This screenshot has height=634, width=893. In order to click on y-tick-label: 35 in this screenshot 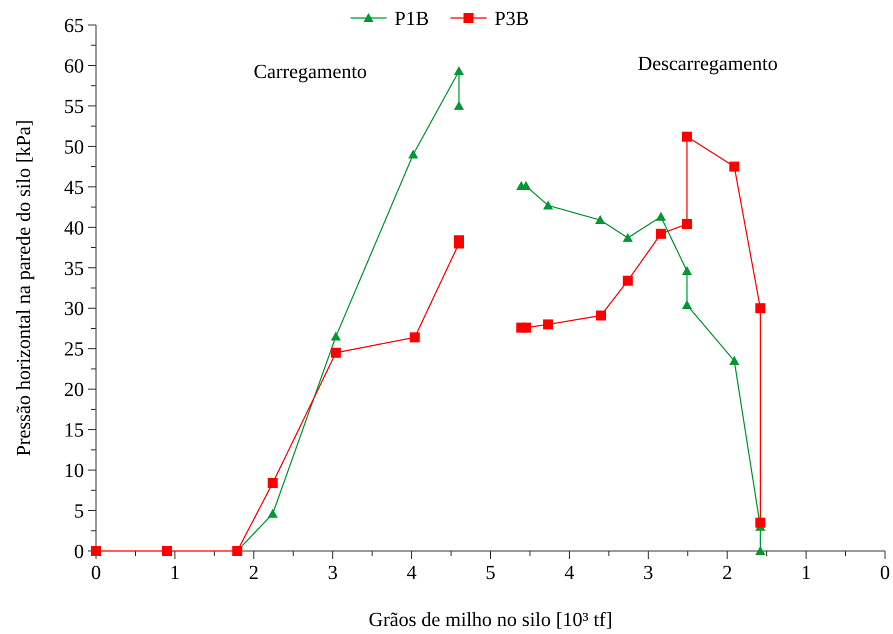, I will do `click(74, 269)`.